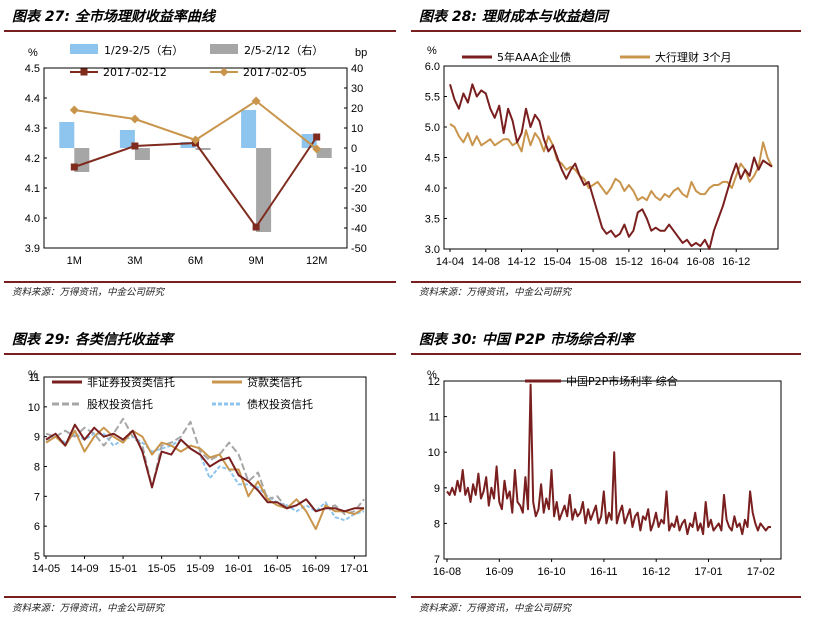  Describe the element at coordinates (32, 159) in the screenshot. I see `y-tick-label: 4.2` at that location.